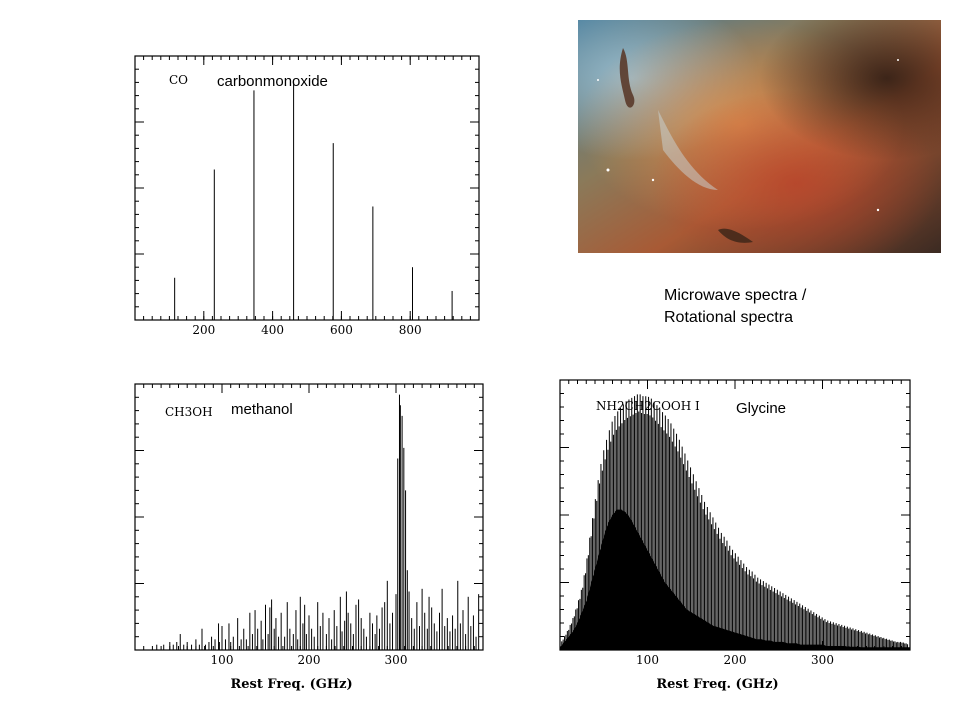 This screenshot has height=720, width=960. Describe the element at coordinates (648, 406) in the screenshot. I see `species-label: NH2CH2COOH I` at that location.